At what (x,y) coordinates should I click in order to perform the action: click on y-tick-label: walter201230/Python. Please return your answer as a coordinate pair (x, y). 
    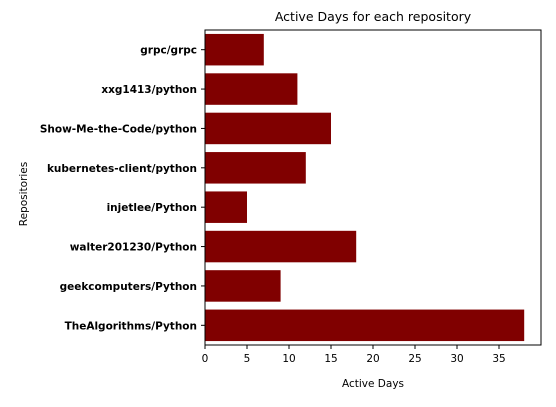
    Looking at the image, I should click on (133, 248).